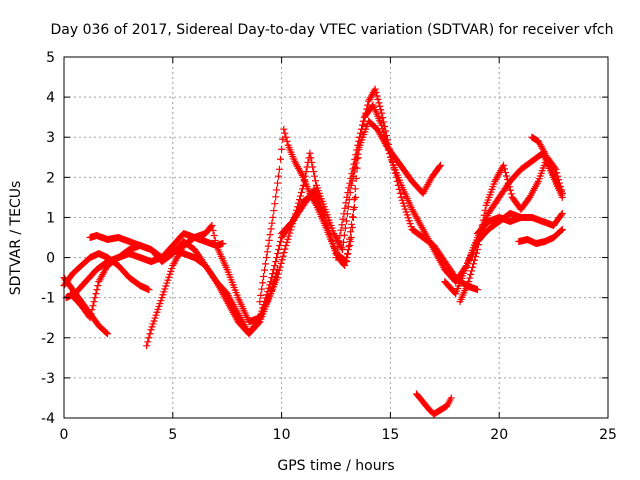 Image resolution: width=640 pixels, height=480 pixels. I want to click on x-tick-label: 20, so click(499, 435).